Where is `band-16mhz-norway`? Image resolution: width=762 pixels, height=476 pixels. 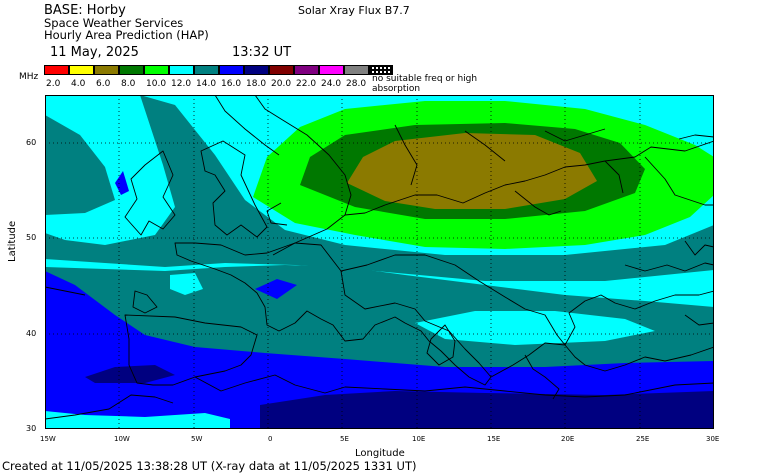 band-16mhz-norway is located at coordinates (122, 183).